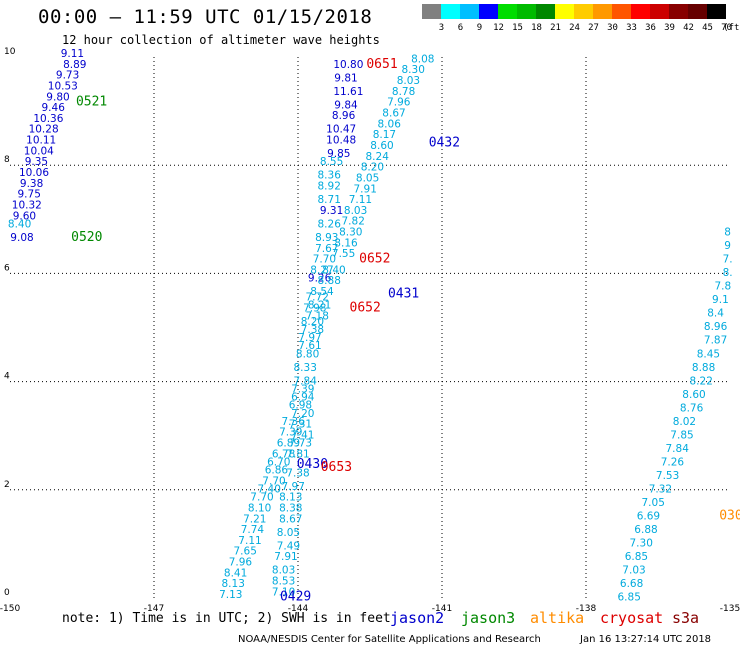 The image size is (740, 650). What do you see at coordinates (7, 485) in the screenshot?
I see `y-tick-label: 2` at bounding box center [7, 485].